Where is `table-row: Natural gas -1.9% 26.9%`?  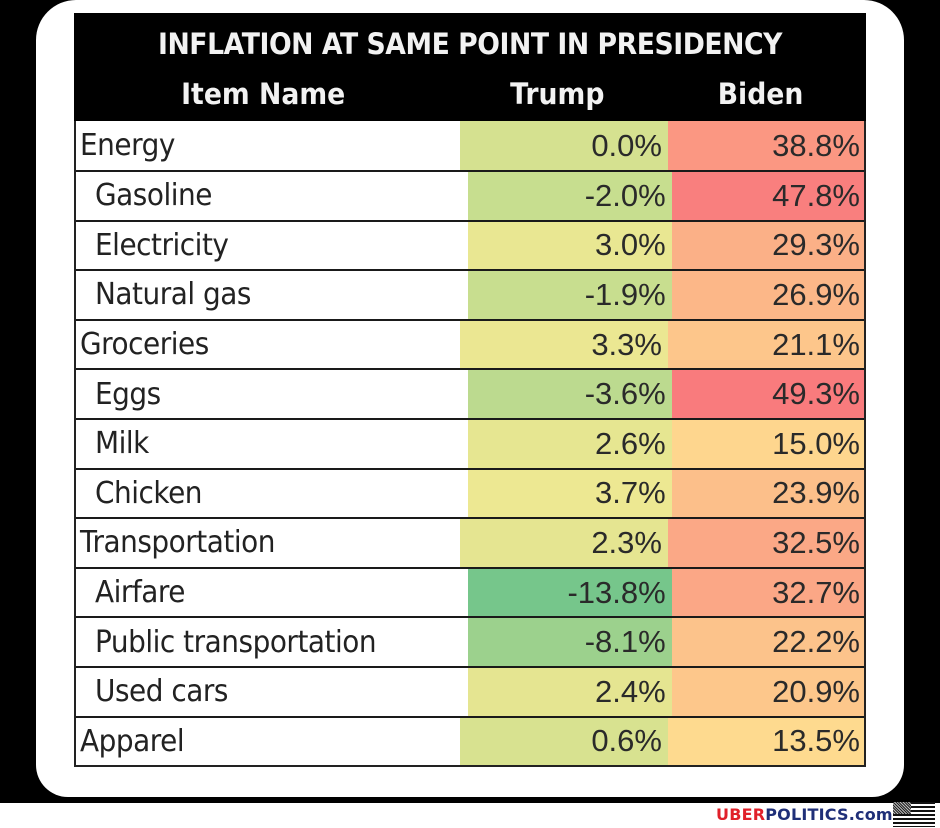 table-row: Natural gas -1.9% 26.9% is located at coordinates (470, 294).